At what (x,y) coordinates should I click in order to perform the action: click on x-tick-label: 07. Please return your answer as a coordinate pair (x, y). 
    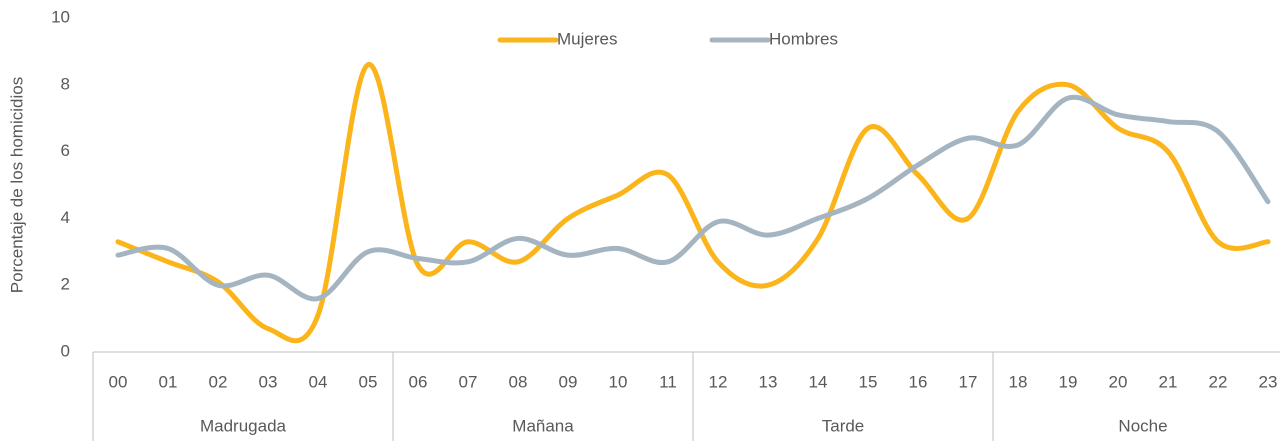
    Looking at the image, I should click on (468, 381).